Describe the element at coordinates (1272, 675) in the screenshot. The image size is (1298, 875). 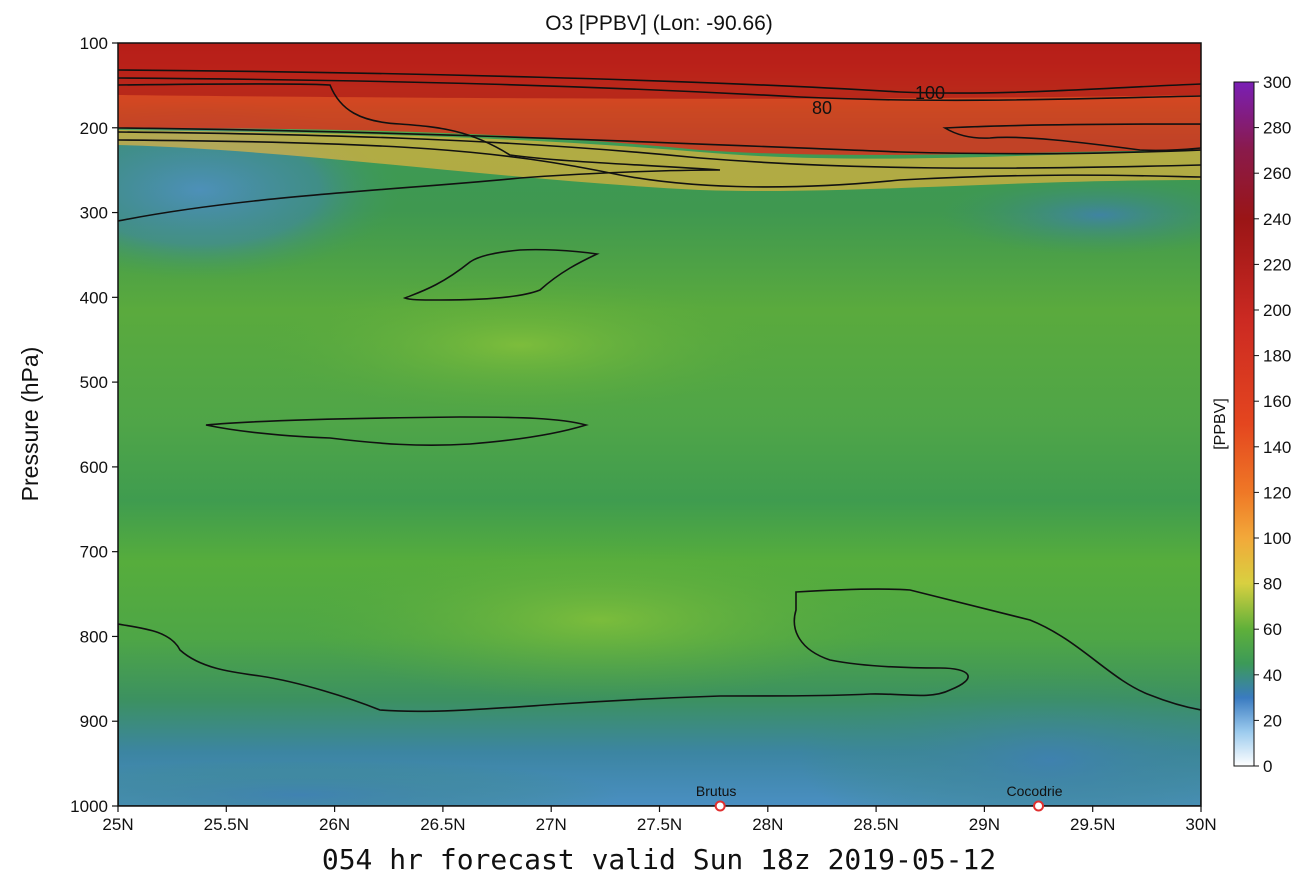
I see `colorbar-tick-label: 40` at that location.